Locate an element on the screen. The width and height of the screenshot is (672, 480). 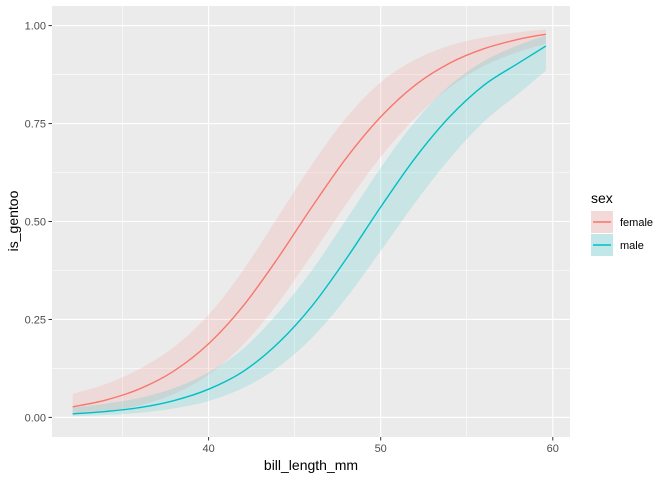
y-tick-label: 0.75 is located at coordinates (35, 125).